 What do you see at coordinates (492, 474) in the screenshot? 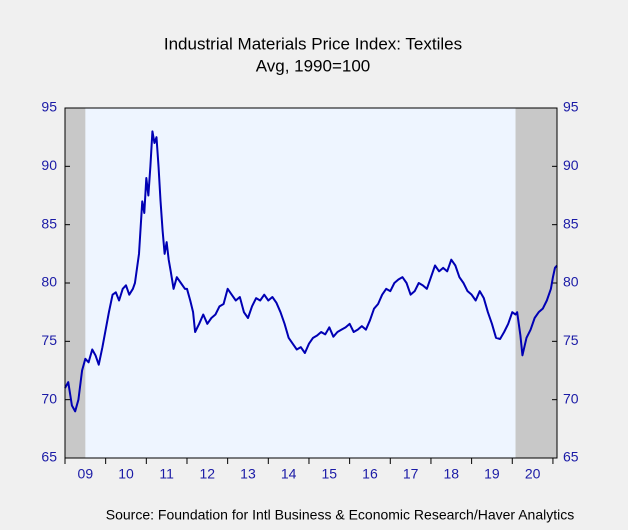
I see `x-tick-label: 19` at bounding box center [492, 474].